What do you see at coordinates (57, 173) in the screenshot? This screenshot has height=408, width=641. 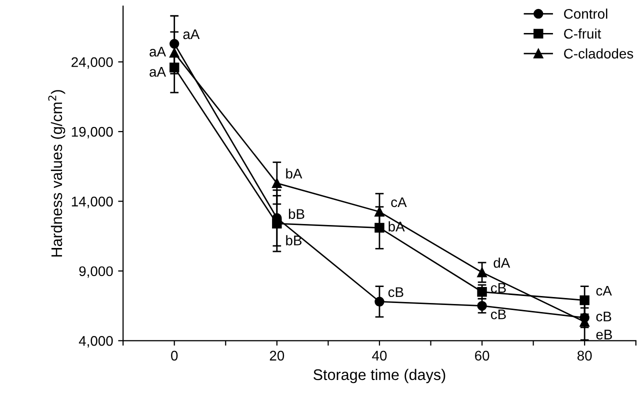 I see `y-axis-title: Hardness values (g/cm$^{2}$)` at bounding box center [57, 173].